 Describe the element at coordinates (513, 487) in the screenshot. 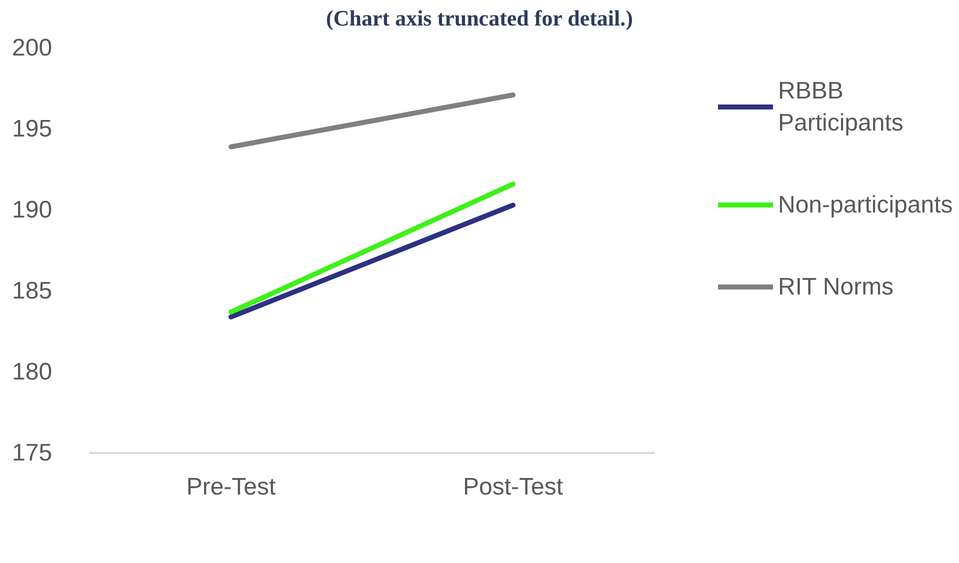

I see `x-tick-label: Post-Test` at that location.